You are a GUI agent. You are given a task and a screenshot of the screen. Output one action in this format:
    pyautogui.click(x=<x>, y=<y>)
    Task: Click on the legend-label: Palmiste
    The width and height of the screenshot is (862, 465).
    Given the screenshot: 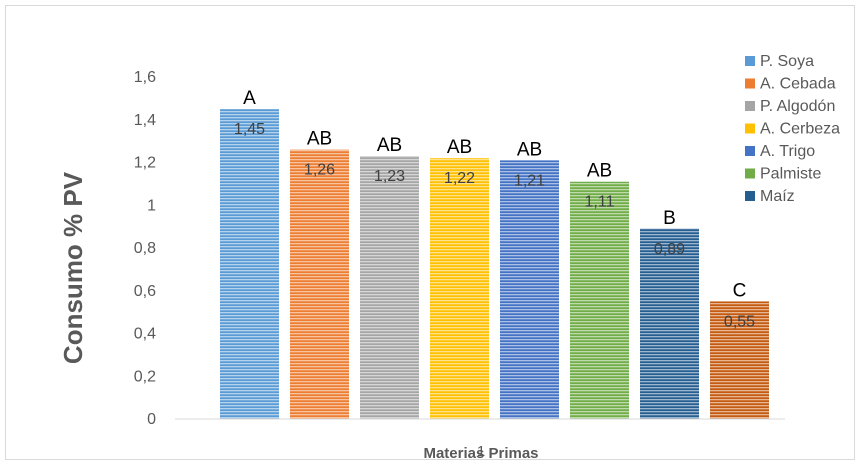 What is the action you would take?
    pyautogui.click(x=790, y=174)
    